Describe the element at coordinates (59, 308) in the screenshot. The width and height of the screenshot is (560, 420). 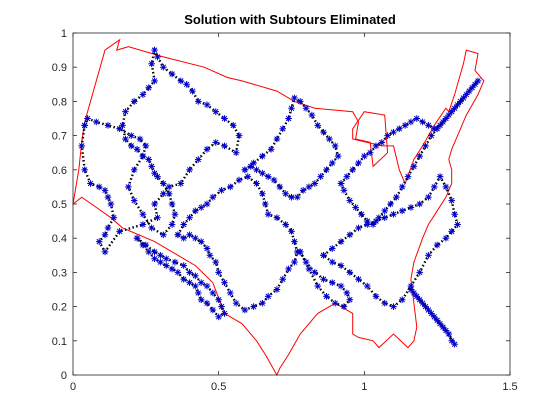
I see `y-tick-label: 0.2` at that location.